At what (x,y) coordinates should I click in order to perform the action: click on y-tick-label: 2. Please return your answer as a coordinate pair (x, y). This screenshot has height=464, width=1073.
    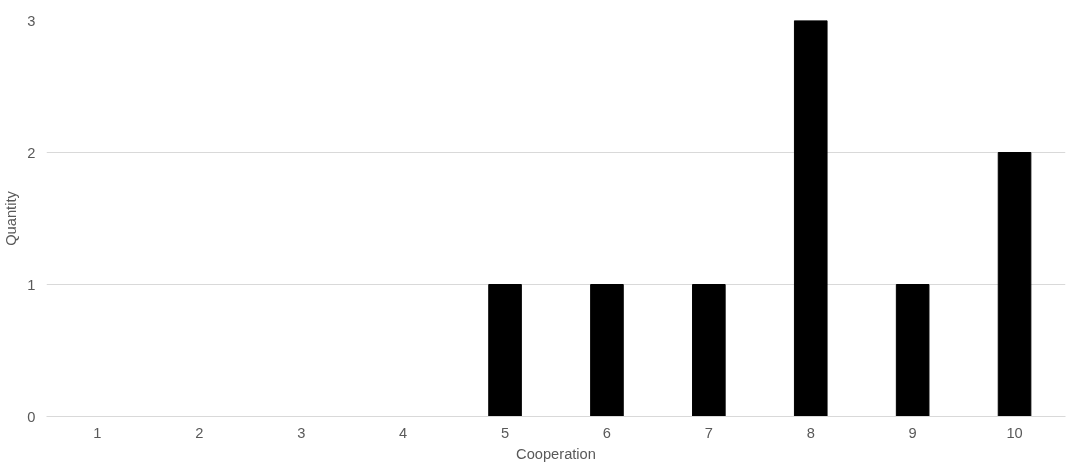
    Looking at the image, I should click on (31, 152).